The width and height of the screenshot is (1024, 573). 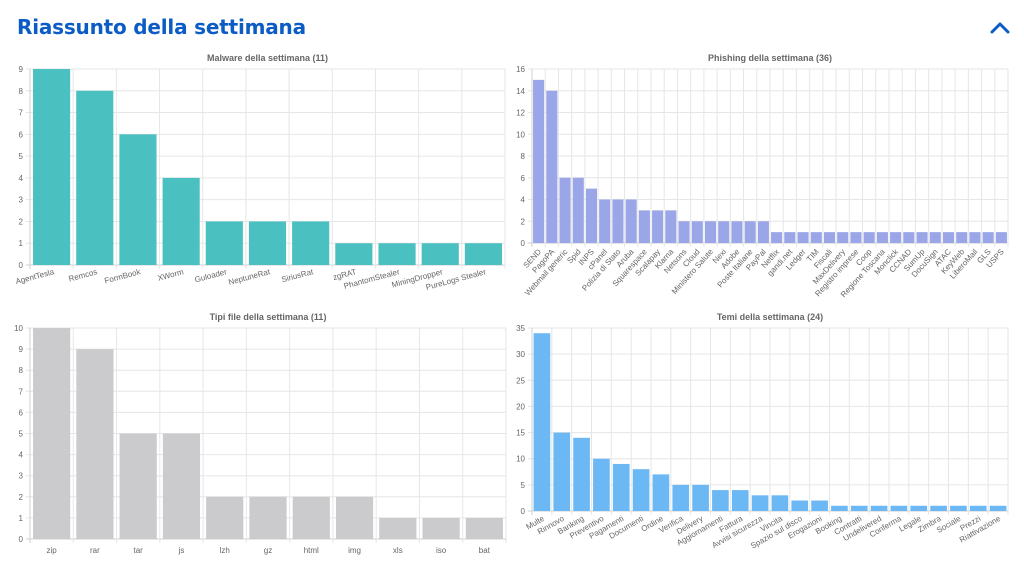 I want to click on x-tick-label: SiriusRat, so click(x=298, y=275).